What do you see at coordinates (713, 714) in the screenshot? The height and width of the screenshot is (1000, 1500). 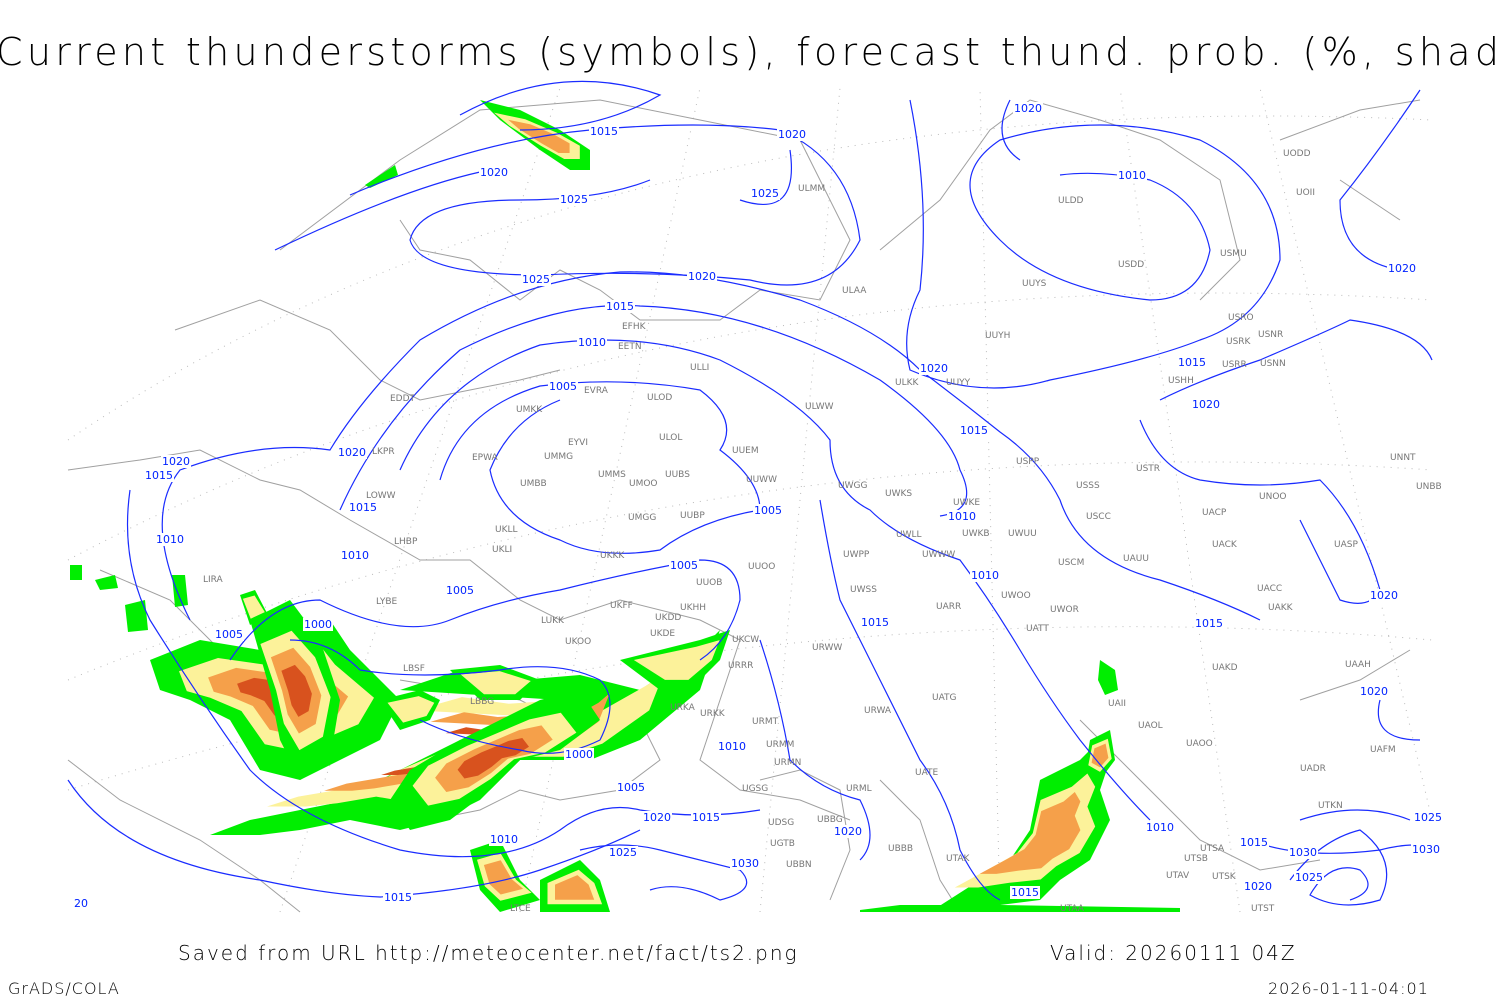 I see `station-label: URKK` at bounding box center [713, 714].